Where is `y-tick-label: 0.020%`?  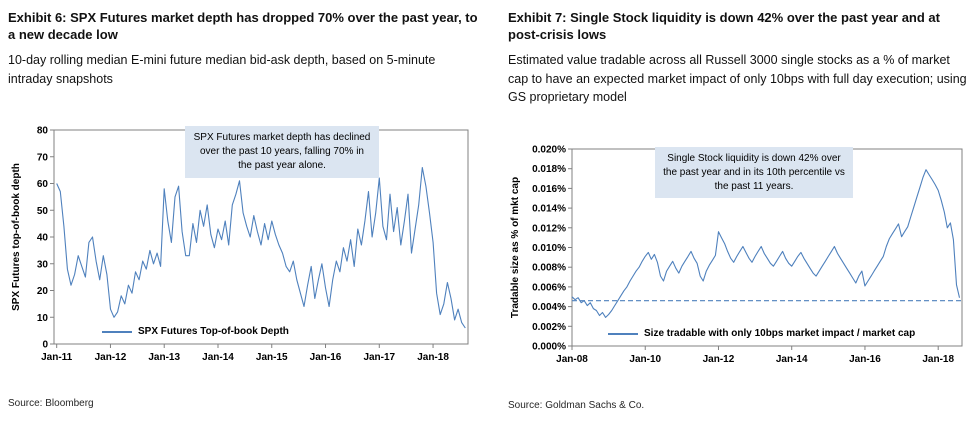 y-tick-label: 0.020% is located at coordinates (549, 150).